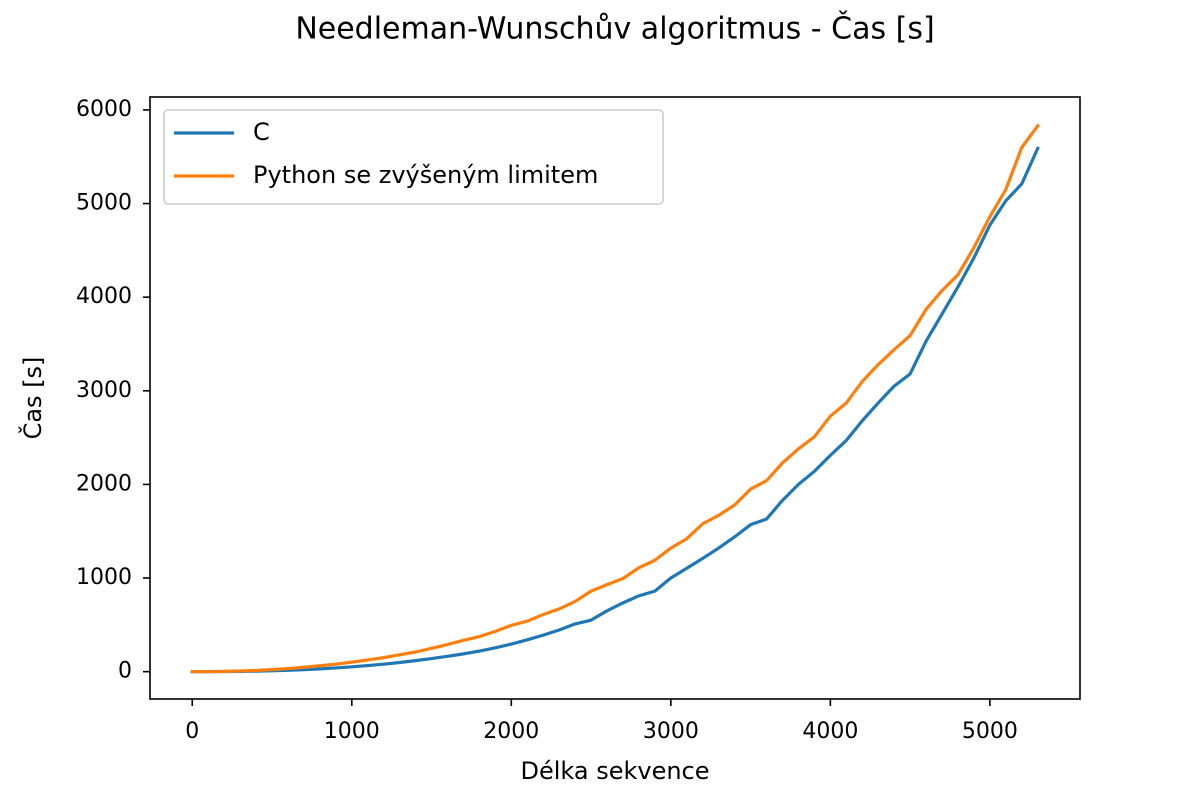 The image size is (1200, 800). Describe the element at coordinates (671, 731) in the screenshot. I see `x-tick-label: 3000` at that location.